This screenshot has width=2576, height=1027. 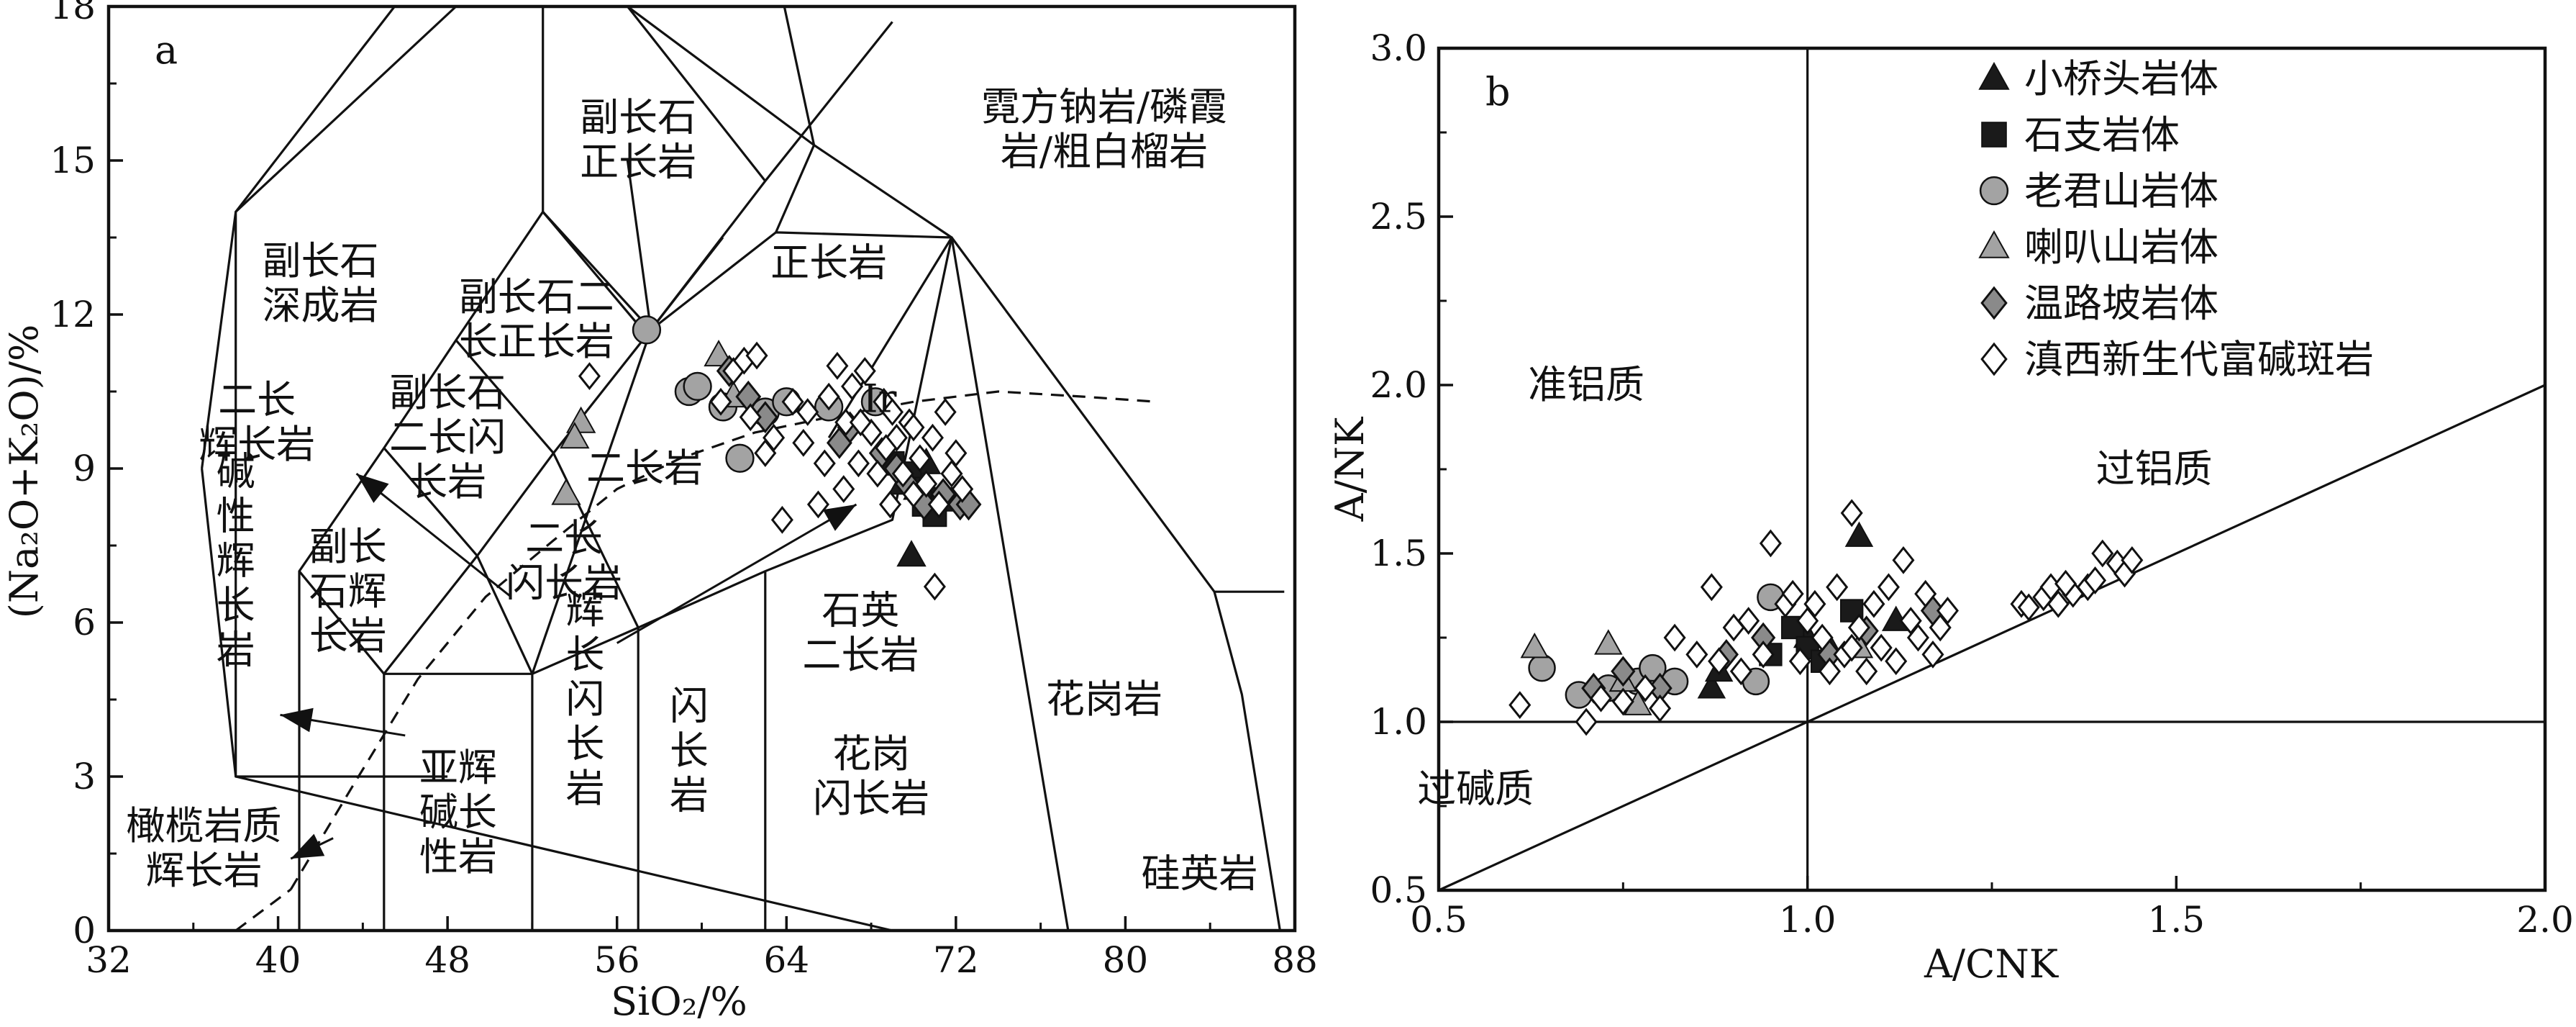 What do you see at coordinates (348, 591) in the screenshot?
I see `field-label-u8debu8-line-2: 石辉` at bounding box center [348, 591].